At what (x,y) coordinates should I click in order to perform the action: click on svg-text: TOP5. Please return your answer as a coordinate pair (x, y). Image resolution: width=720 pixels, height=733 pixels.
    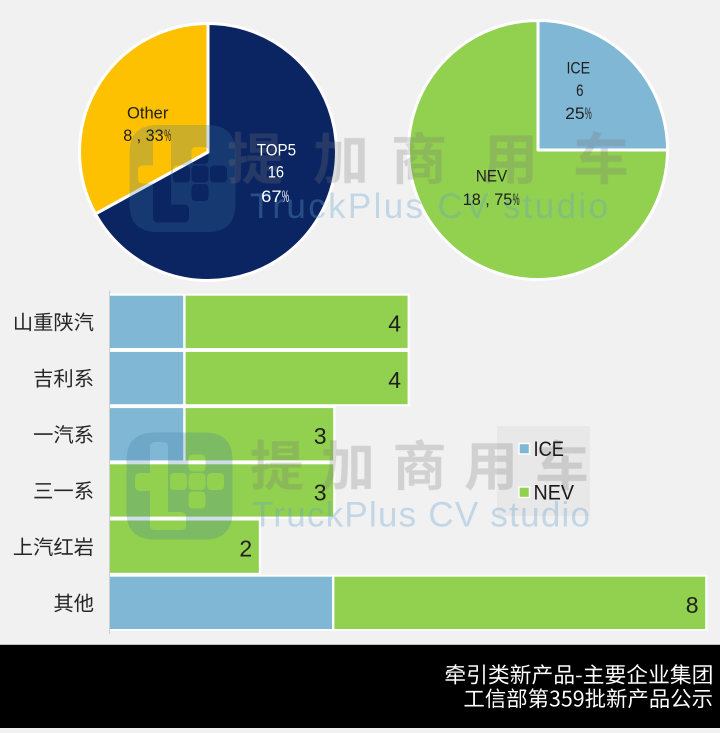
    Looking at the image, I should click on (276, 149).